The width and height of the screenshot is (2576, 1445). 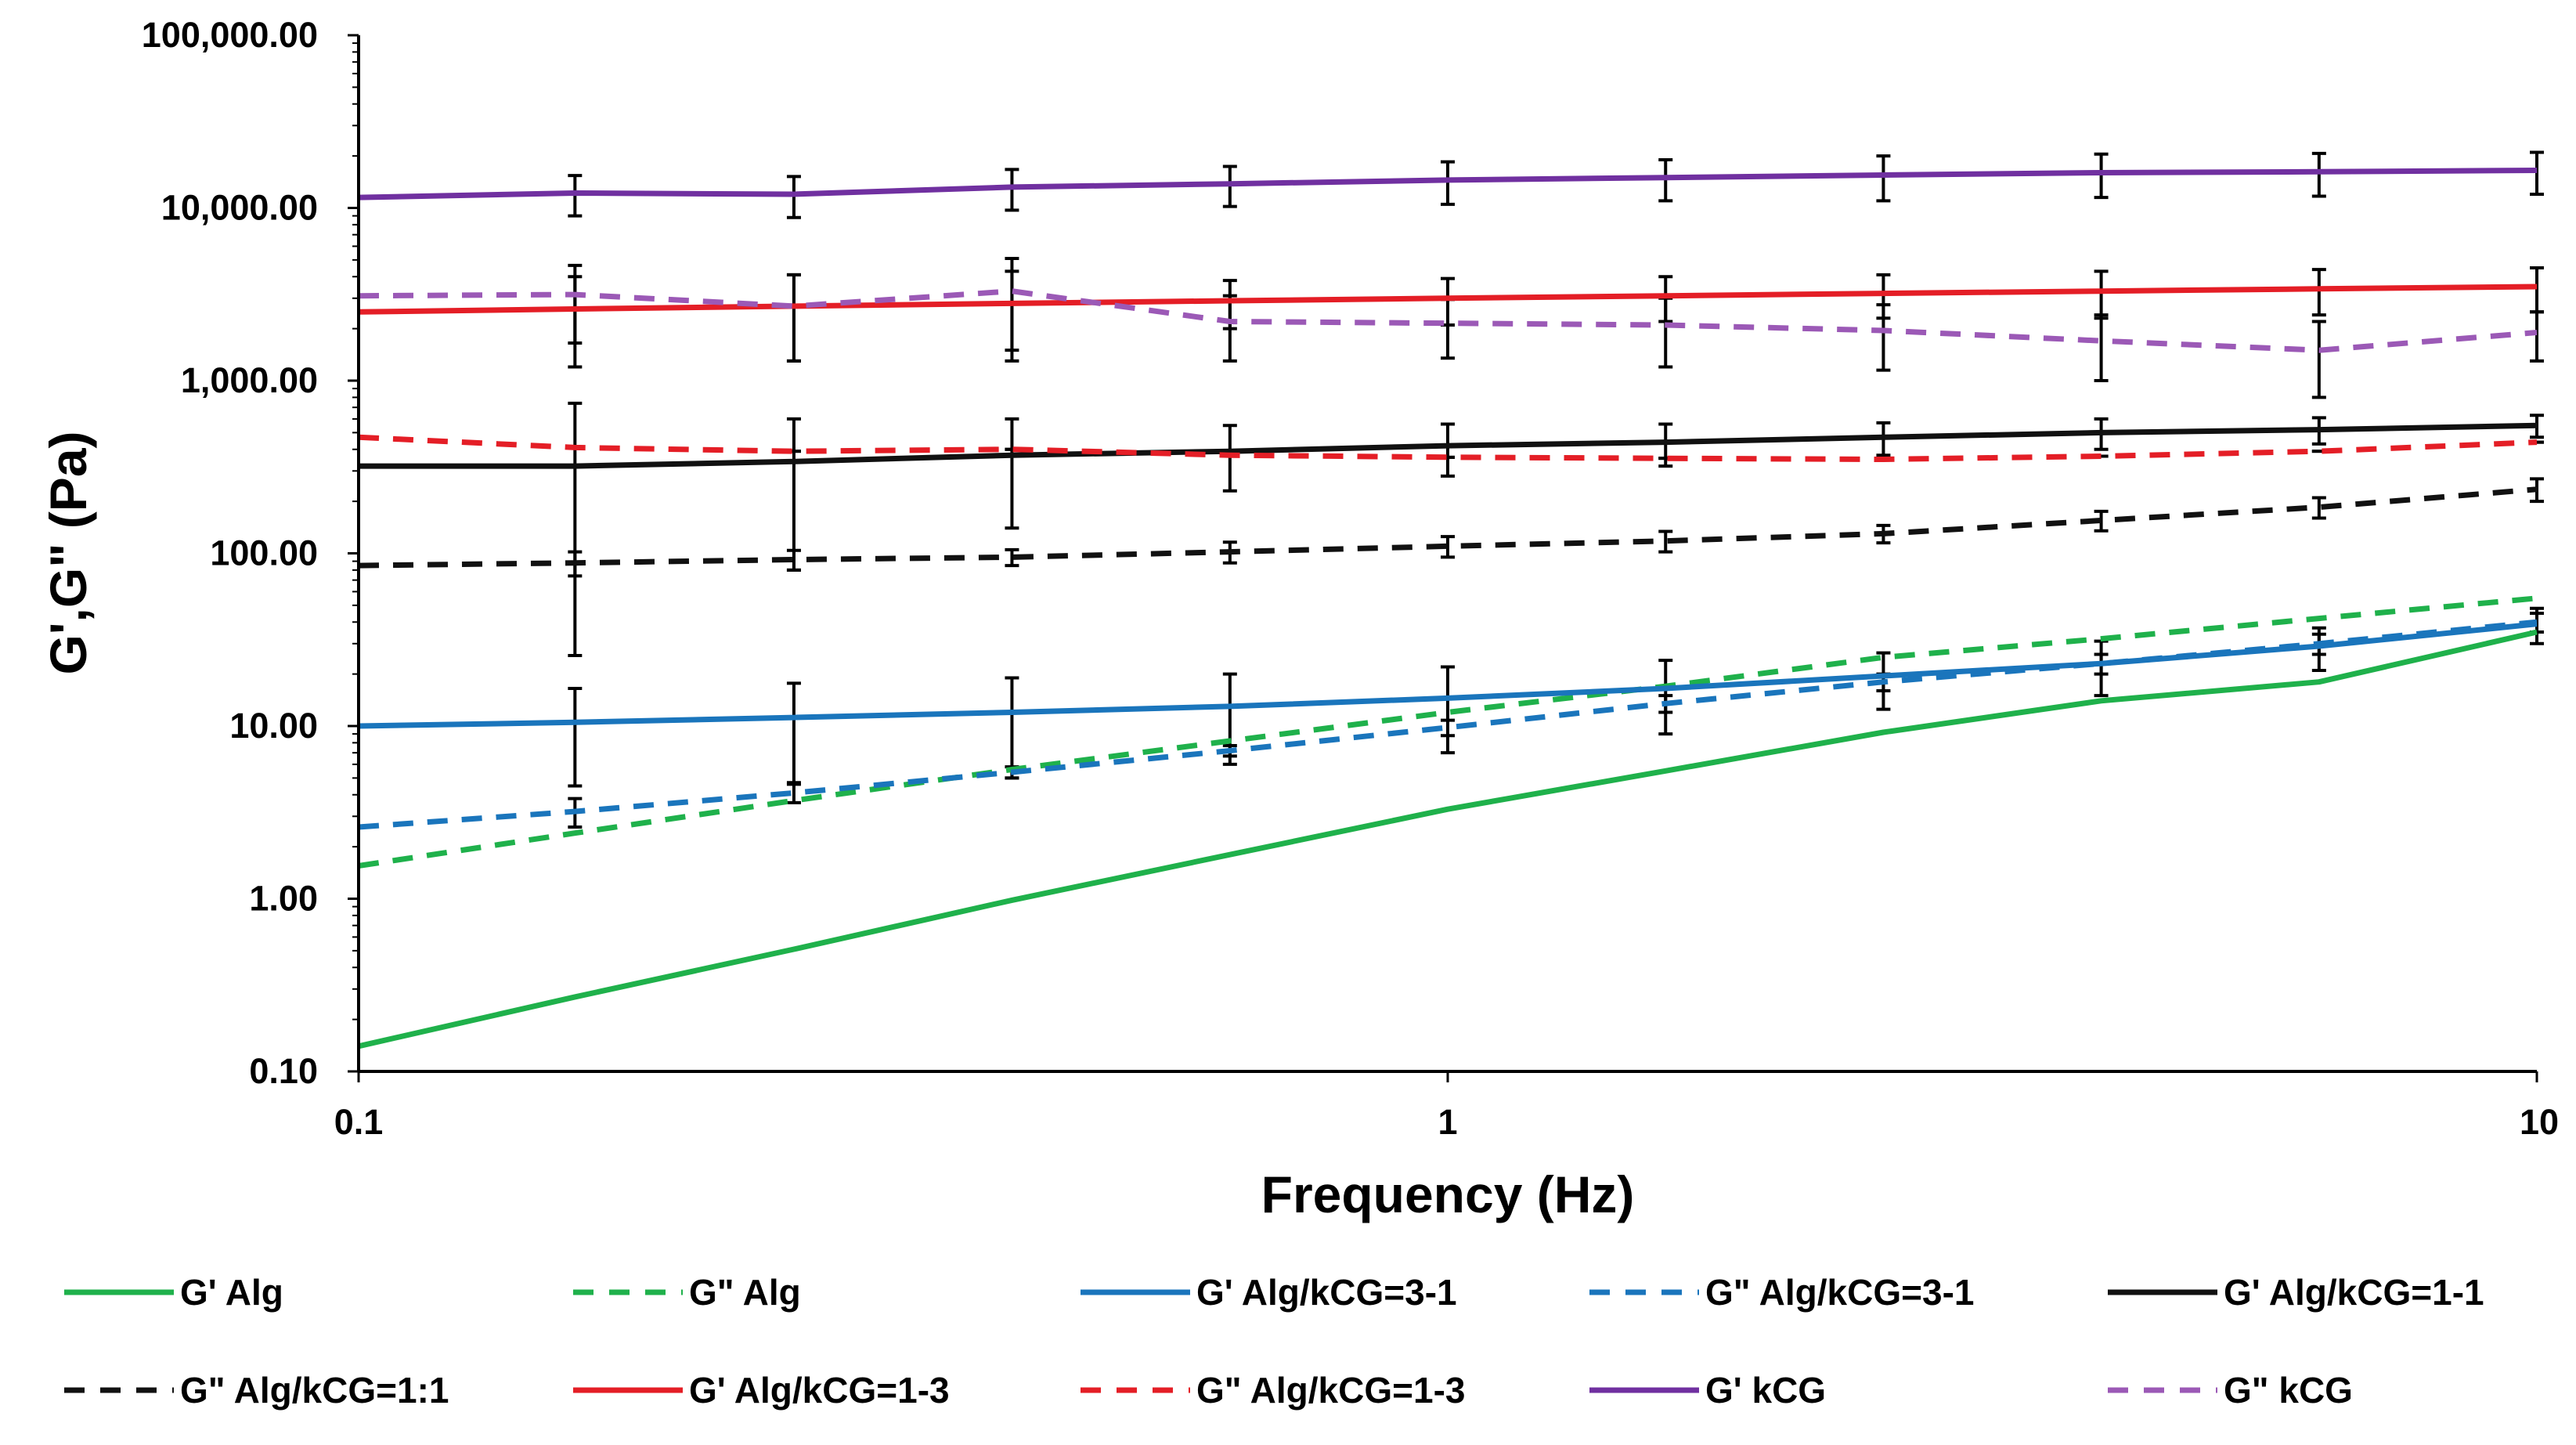 What do you see at coordinates (1840, 1292) in the screenshot?
I see `legend-label: G" Alg/kCG=3-1` at bounding box center [1840, 1292].